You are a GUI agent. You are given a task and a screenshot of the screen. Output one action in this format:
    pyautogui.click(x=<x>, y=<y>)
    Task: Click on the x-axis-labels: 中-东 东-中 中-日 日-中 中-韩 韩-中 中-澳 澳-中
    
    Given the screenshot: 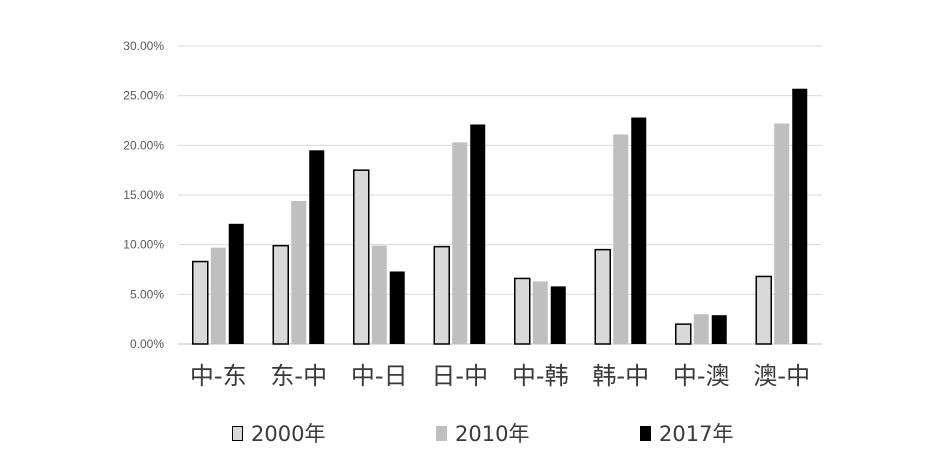 What is the action you would take?
    pyautogui.click(x=500, y=376)
    